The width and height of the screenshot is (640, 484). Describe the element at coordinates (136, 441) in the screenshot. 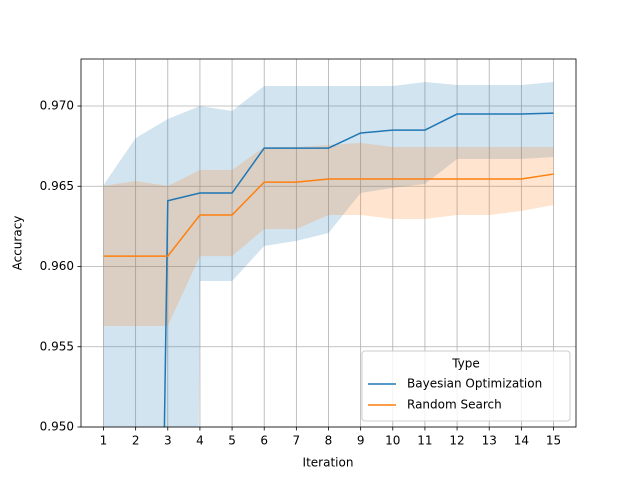

I see `x-tick-label: 2` at that location.